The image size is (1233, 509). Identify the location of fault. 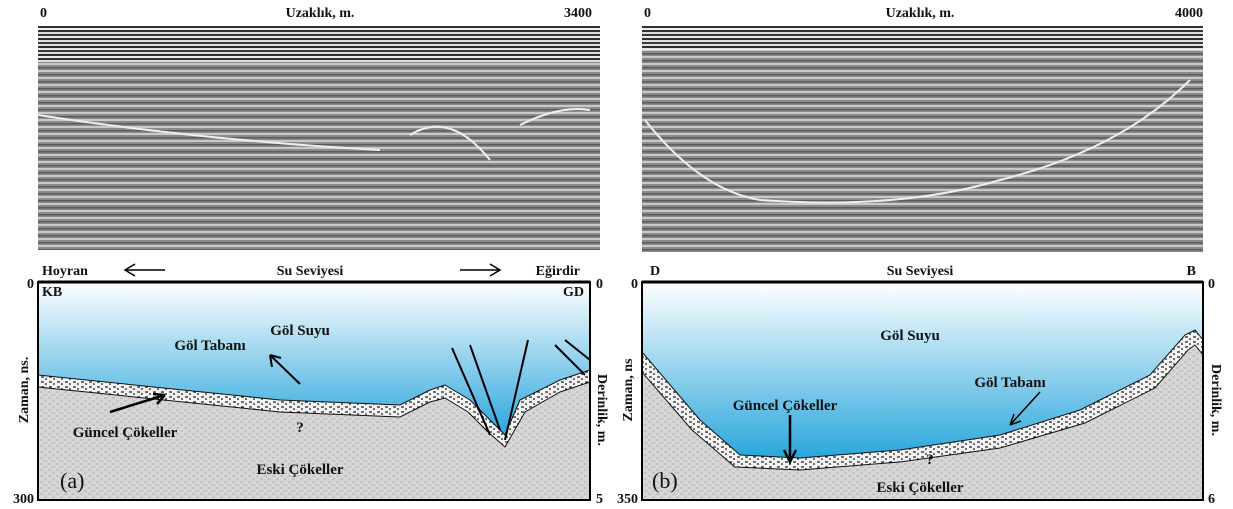
(521, 390).